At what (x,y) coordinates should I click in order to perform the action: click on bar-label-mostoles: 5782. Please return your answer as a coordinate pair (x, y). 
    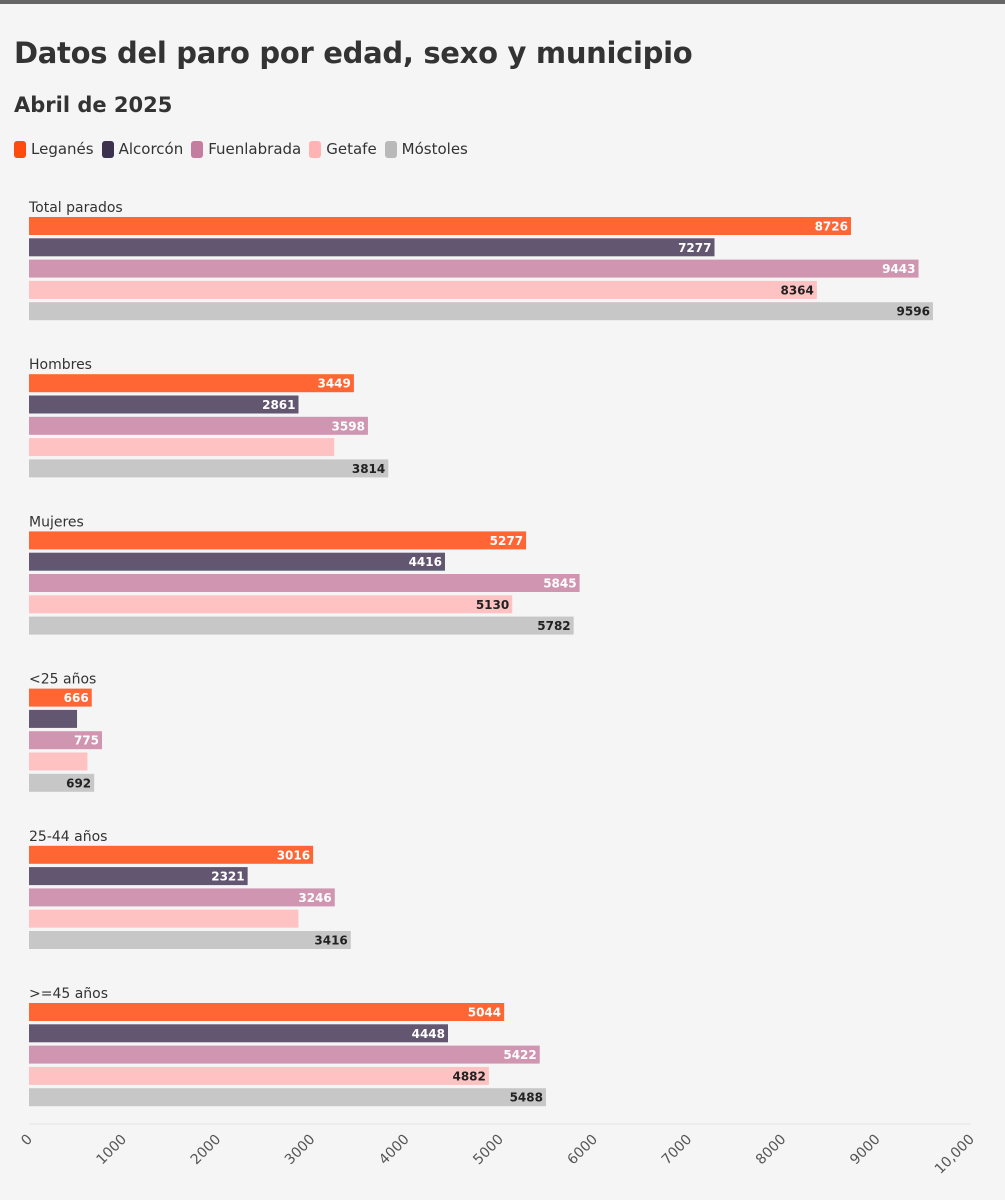
    Looking at the image, I should click on (553, 626).